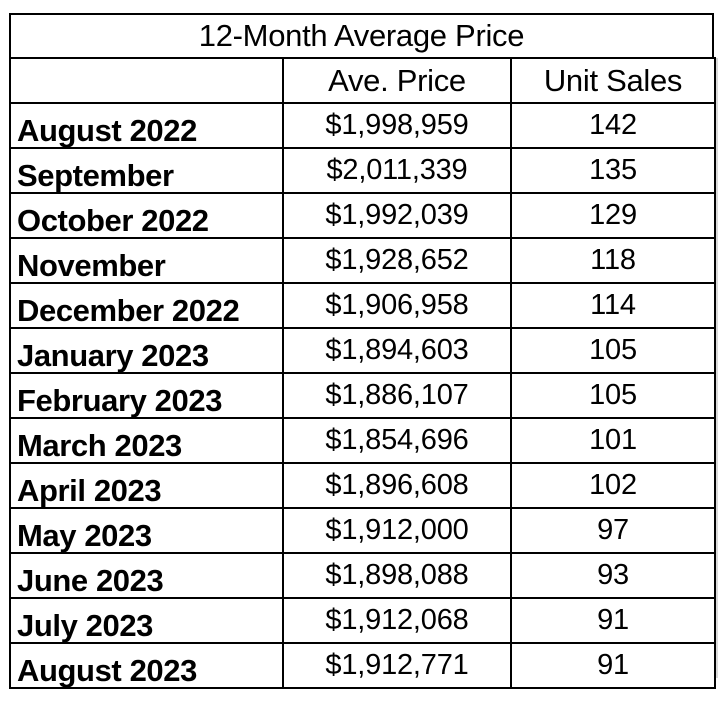 The width and height of the screenshot is (726, 708). What do you see at coordinates (397, 80) in the screenshot?
I see `price-column-header: Ave. Price` at bounding box center [397, 80].